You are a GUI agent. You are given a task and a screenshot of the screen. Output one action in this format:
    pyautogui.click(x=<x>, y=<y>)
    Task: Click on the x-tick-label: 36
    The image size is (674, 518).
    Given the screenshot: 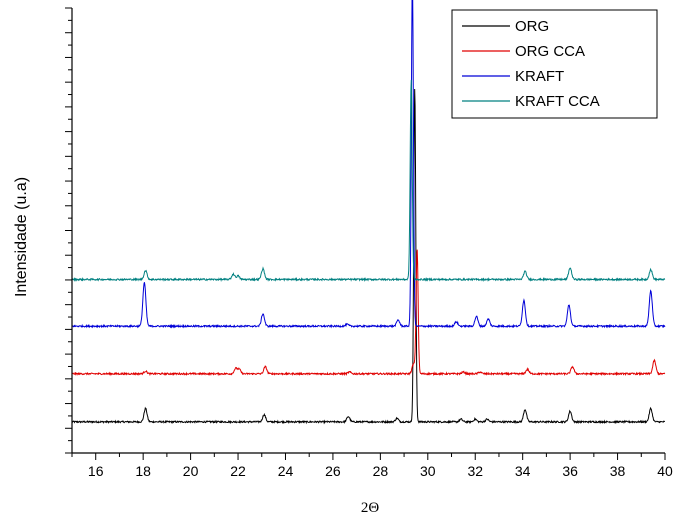 What is the action you would take?
    pyautogui.click(x=570, y=471)
    